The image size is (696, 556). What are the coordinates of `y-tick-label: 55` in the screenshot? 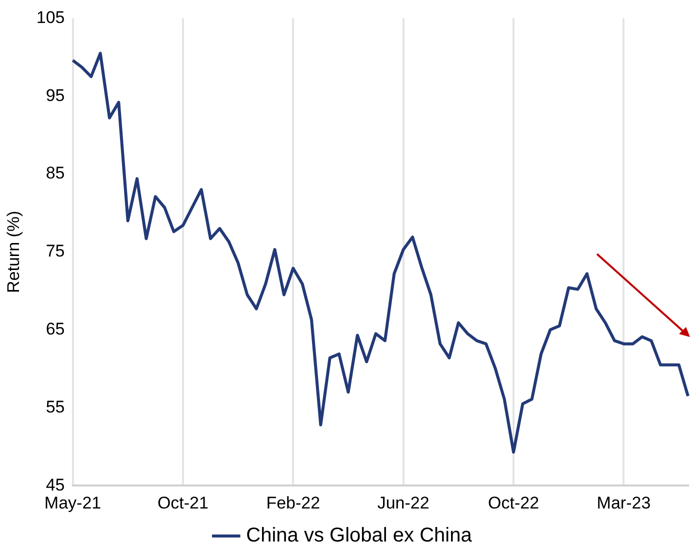 It's located at (55, 406).